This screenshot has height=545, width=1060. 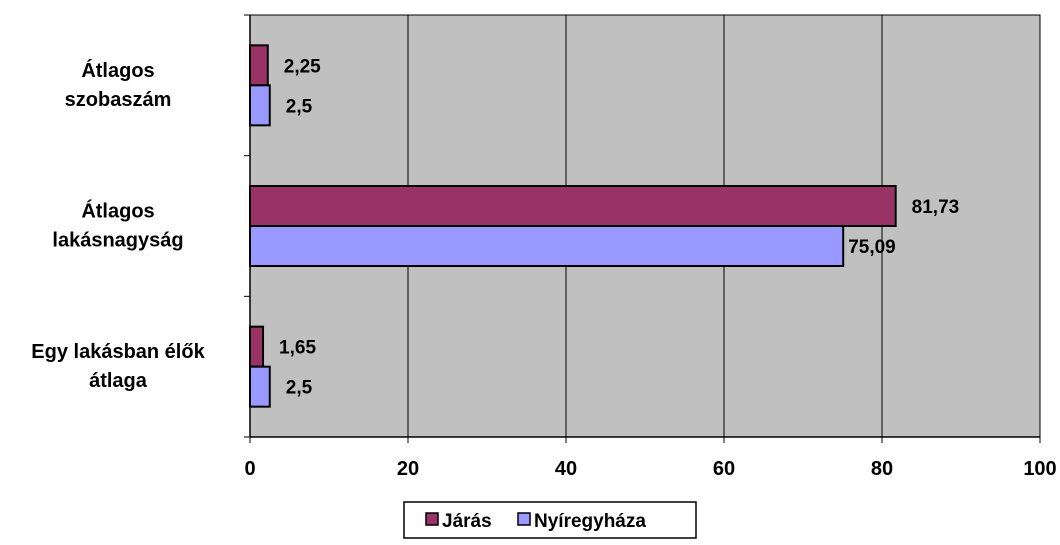 What do you see at coordinates (1039, 469) in the screenshot?
I see `x-tick-label: 100` at bounding box center [1039, 469].